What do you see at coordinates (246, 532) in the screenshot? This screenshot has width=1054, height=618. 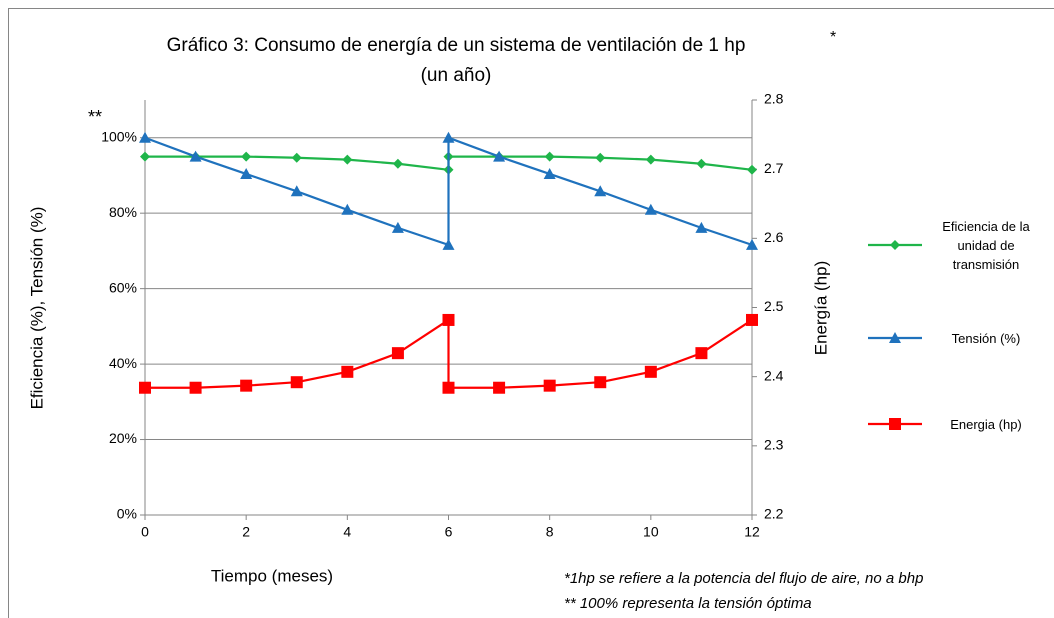 I see `x-tick-label: 2` at bounding box center [246, 532].